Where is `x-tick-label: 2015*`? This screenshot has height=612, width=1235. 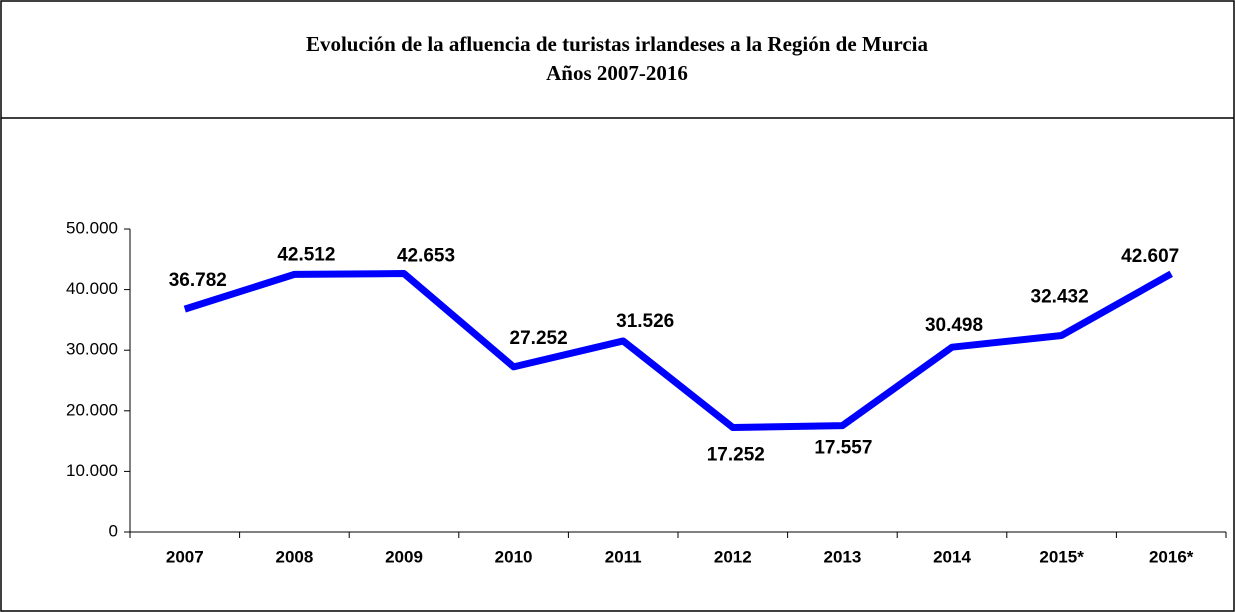 x-tick-label: 2015* is located at coordinates (1061, 556).